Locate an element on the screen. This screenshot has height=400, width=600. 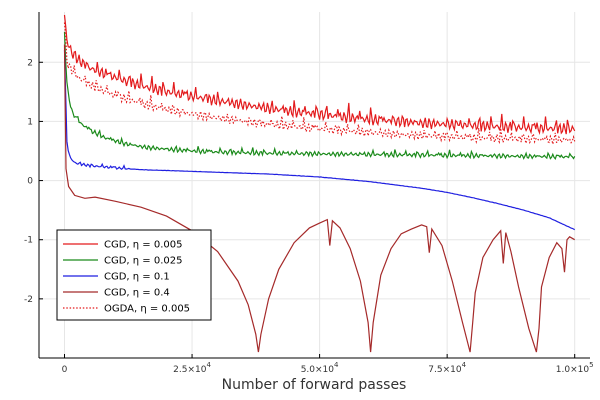
x-tick-label: 2.5×10⁴ is located at coordinates (192, 368).